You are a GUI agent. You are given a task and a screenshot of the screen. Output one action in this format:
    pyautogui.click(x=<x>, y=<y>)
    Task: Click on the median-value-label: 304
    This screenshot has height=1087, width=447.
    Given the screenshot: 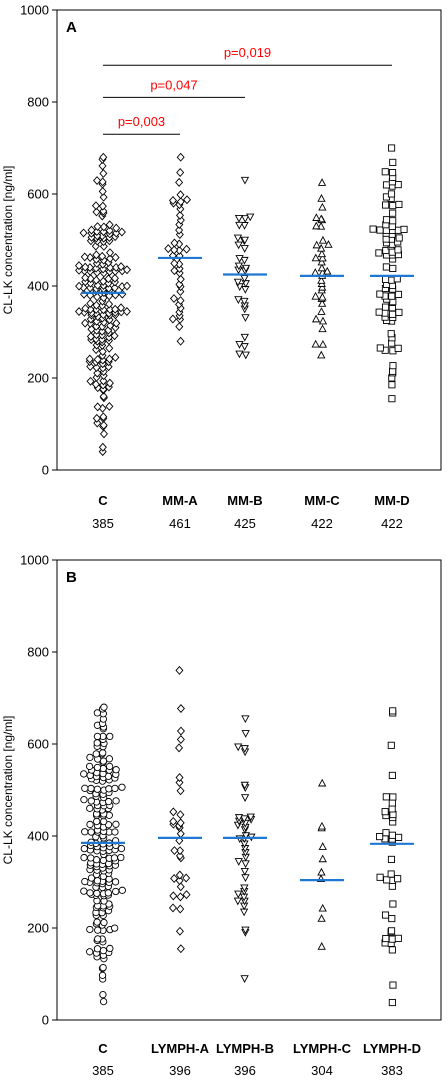 What is the action you would take?
    pyautogui.click(x=322, y=1070)
    